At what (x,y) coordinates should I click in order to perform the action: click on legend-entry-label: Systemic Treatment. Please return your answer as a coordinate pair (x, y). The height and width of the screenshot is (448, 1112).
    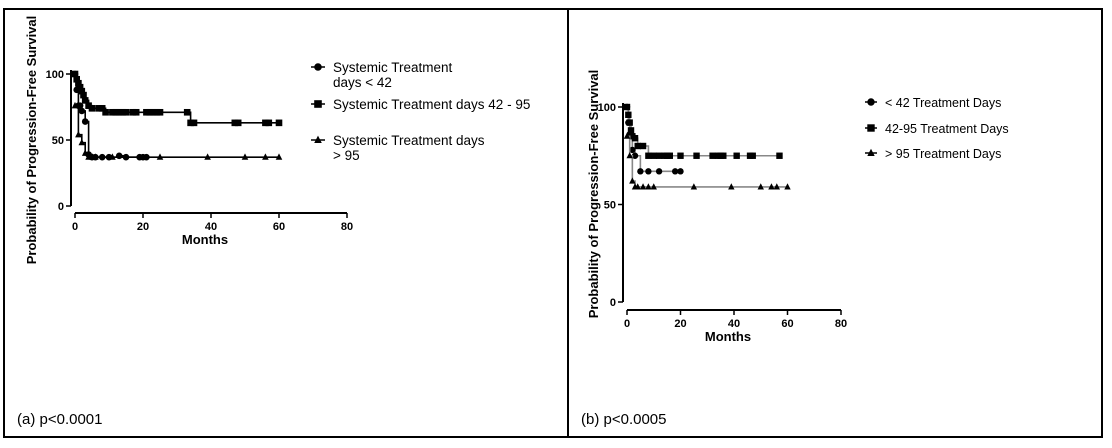
    Looking at the image, I should click on (393, 67).